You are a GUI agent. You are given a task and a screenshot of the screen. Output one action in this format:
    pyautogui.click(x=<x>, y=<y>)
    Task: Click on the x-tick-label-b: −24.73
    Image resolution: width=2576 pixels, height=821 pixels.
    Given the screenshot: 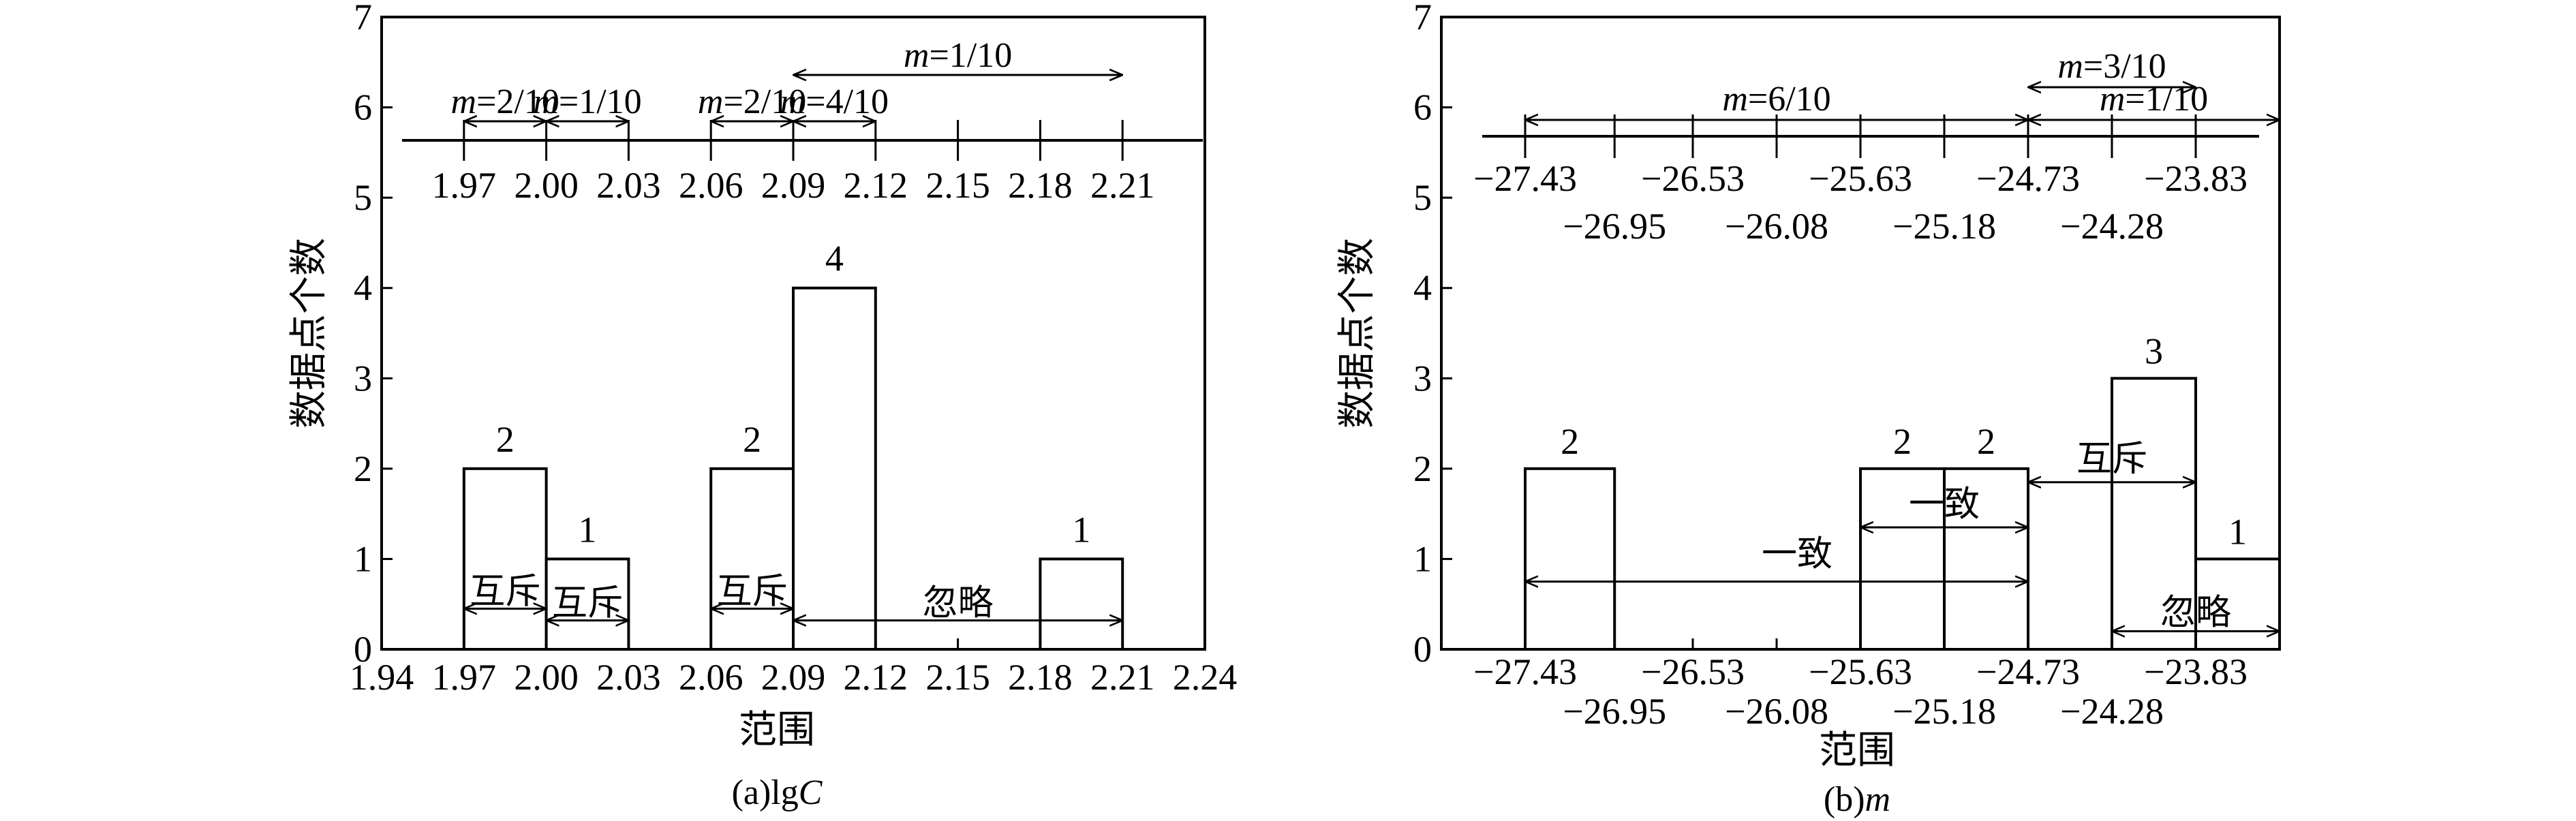 What is the action you would take?
    pyautogui.click(x=2028, y=672)
    